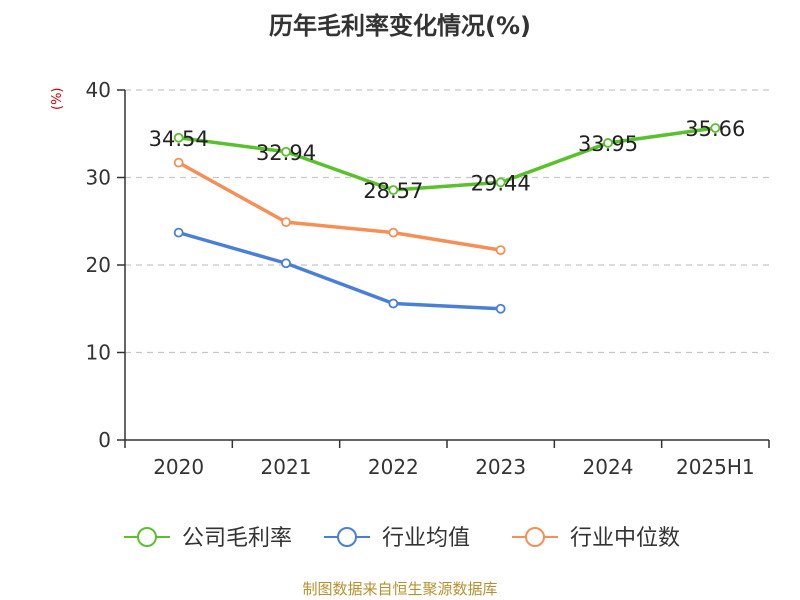 Image resolution: width=800 pixels, height=600 pixels. Describe the element at coordinates (98, 90) in the screenshot. I see `y-tick-label: 40` at that location.